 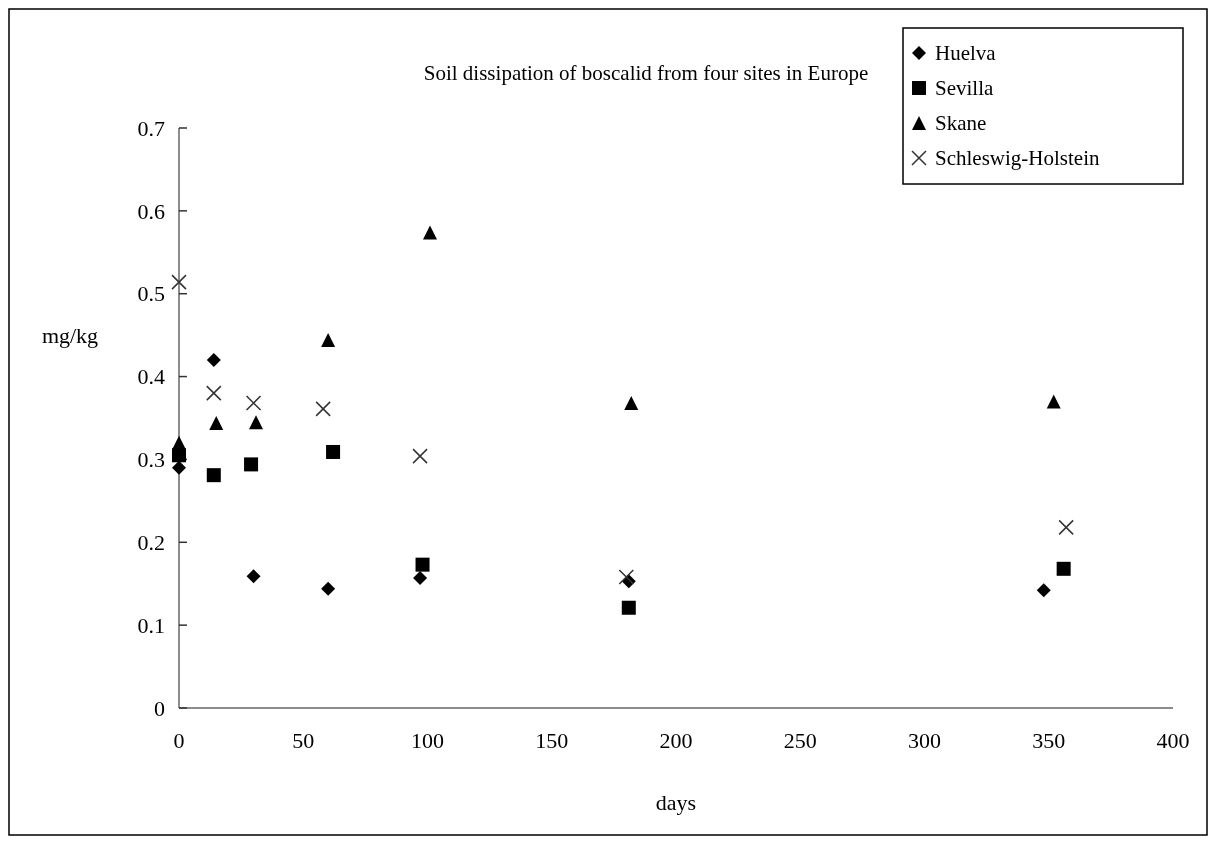 What do you see at coordinates (676, 740) in the screenshot?
I see `x-tick-label: 200` at bounding box center [676, 740].